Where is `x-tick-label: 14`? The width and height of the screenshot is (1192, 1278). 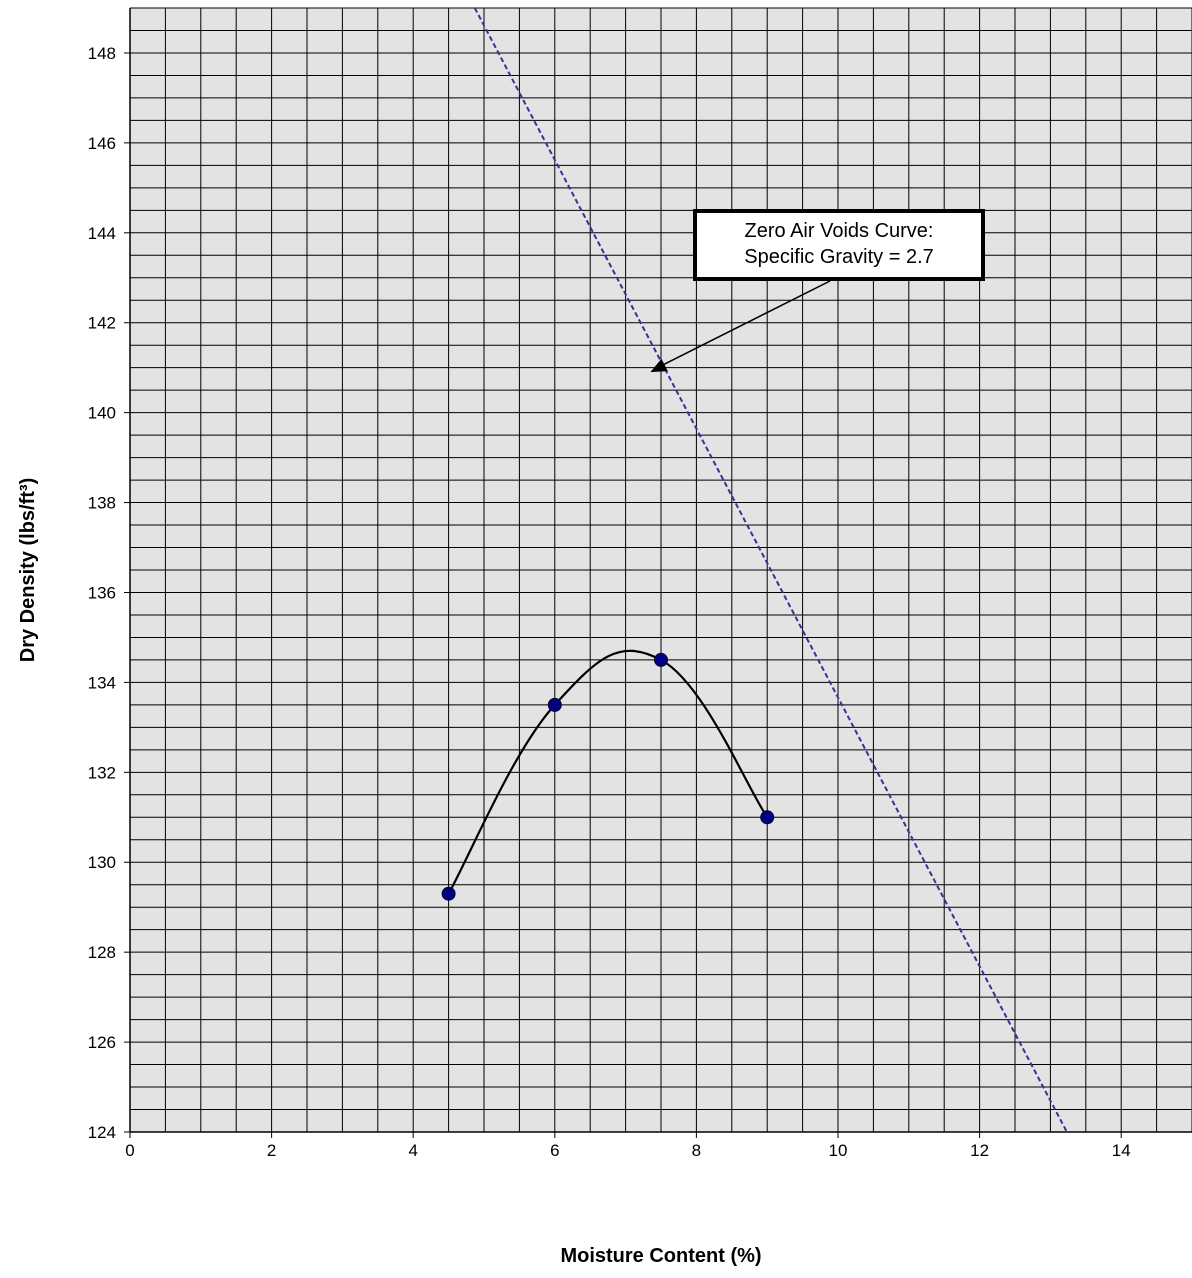
x-tick-label: 14 is located at coordinates (1121, 1150).